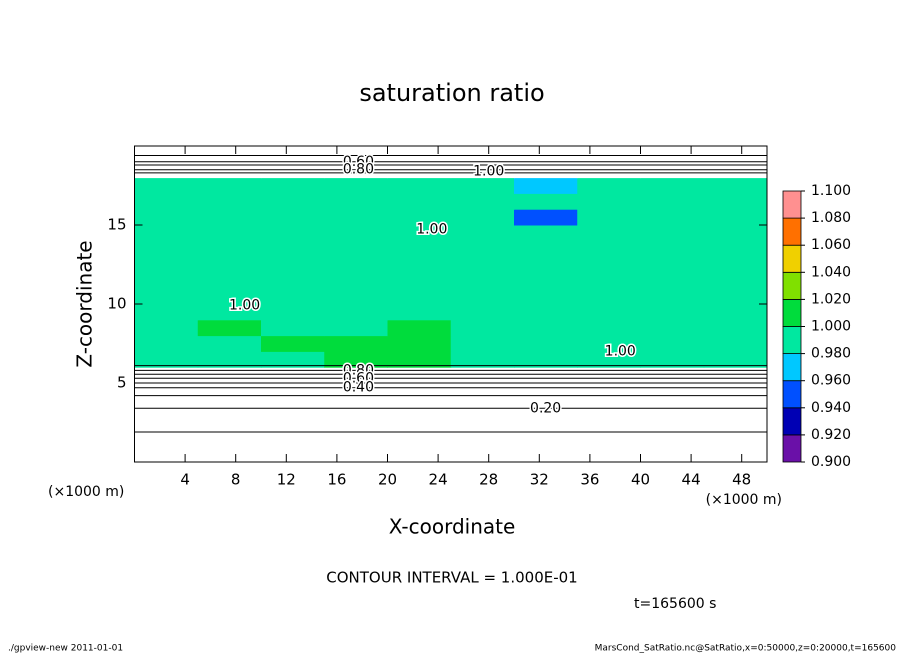 The height and width of the screenshot is (654, 904). I want to click on colorbar-label: 1.060, so click(831, 245).